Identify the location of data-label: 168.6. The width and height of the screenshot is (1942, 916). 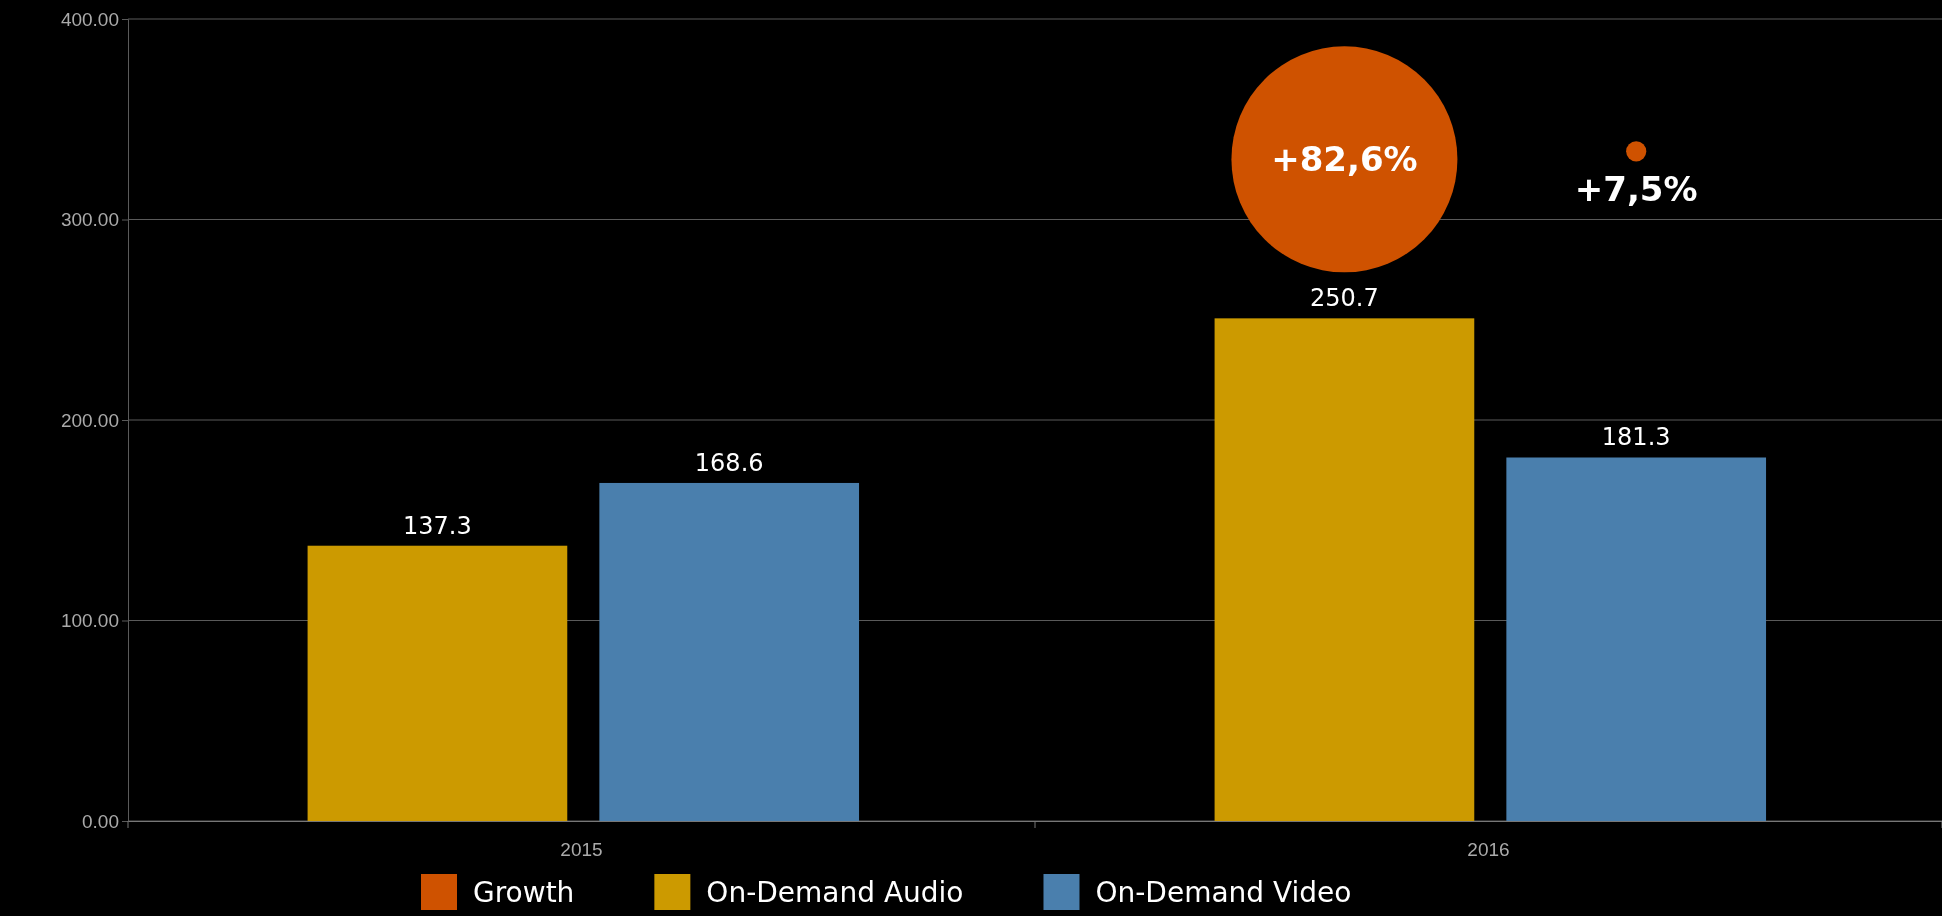
(729, 462).